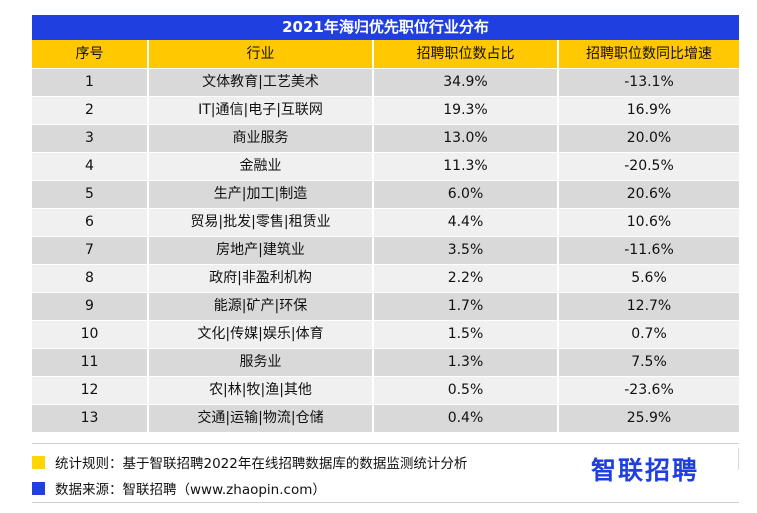 The image size is (757, 513). I want to click on header-cell-industry: 行业, so click(261, 54).